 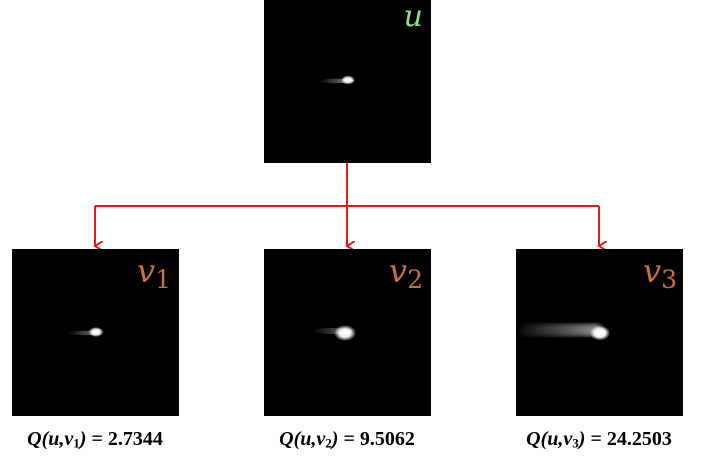 I want to click on comet-tail, so click(x=561, y=330).